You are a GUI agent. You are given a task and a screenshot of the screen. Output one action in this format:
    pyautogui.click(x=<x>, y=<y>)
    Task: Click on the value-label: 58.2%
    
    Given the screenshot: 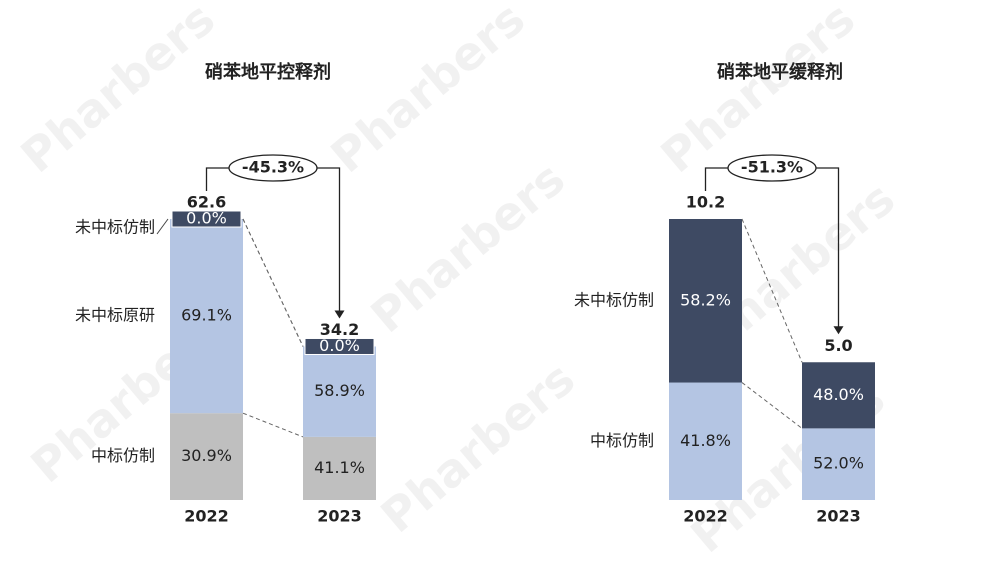 What is the action you would take?
    pyautogui.click(x=705, y=299)
    